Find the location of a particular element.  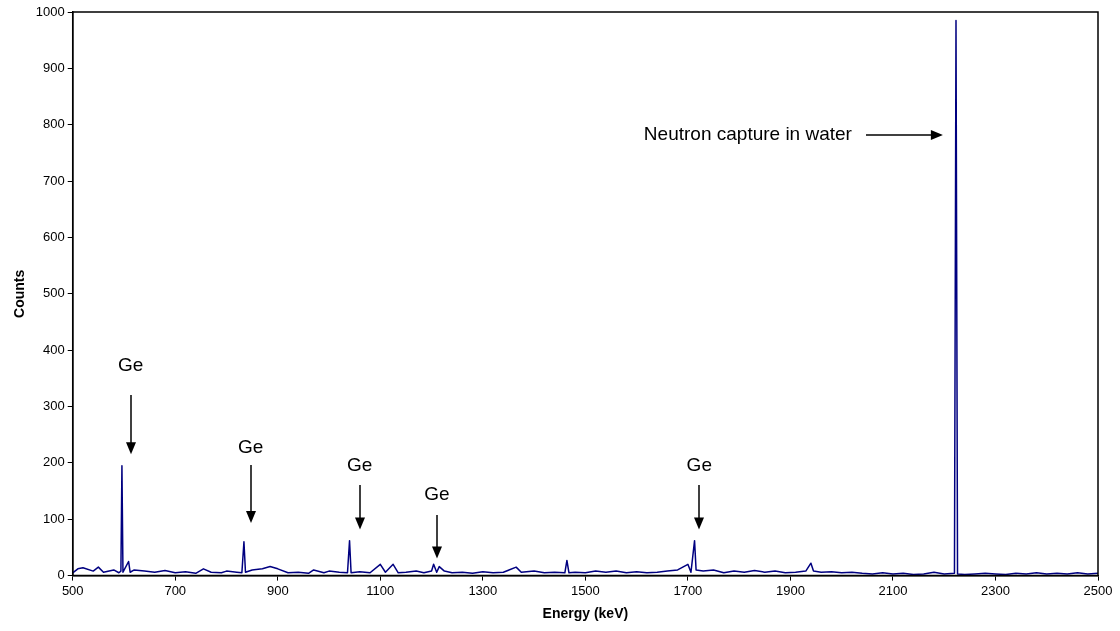

y-axis-title: Counts is located at coordinates (19, 293).